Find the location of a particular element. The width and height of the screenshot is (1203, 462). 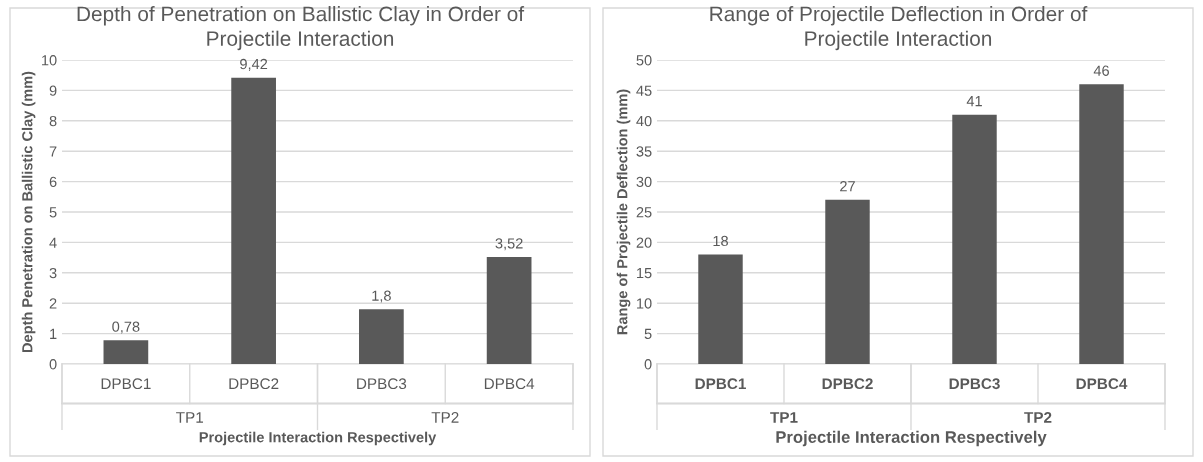

y-tick-label: 2 is located at coordinates (53, 303).